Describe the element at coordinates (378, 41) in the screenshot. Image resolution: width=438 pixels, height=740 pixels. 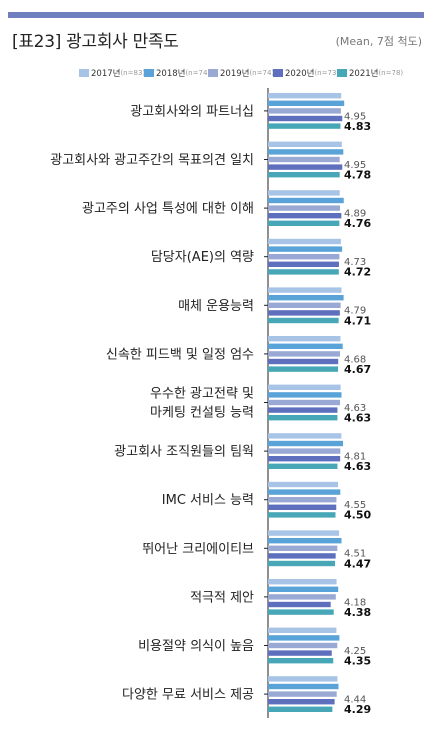
I see `unit-label: (Mean, 7점 척도)` at that location.